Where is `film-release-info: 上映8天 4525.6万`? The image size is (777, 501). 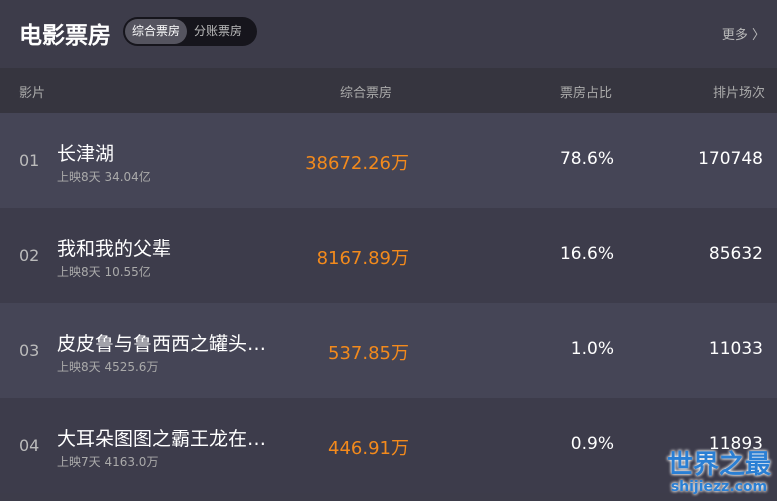 film-release-info: 上映8天 4525.6万 is located at coordinates (108, 367).